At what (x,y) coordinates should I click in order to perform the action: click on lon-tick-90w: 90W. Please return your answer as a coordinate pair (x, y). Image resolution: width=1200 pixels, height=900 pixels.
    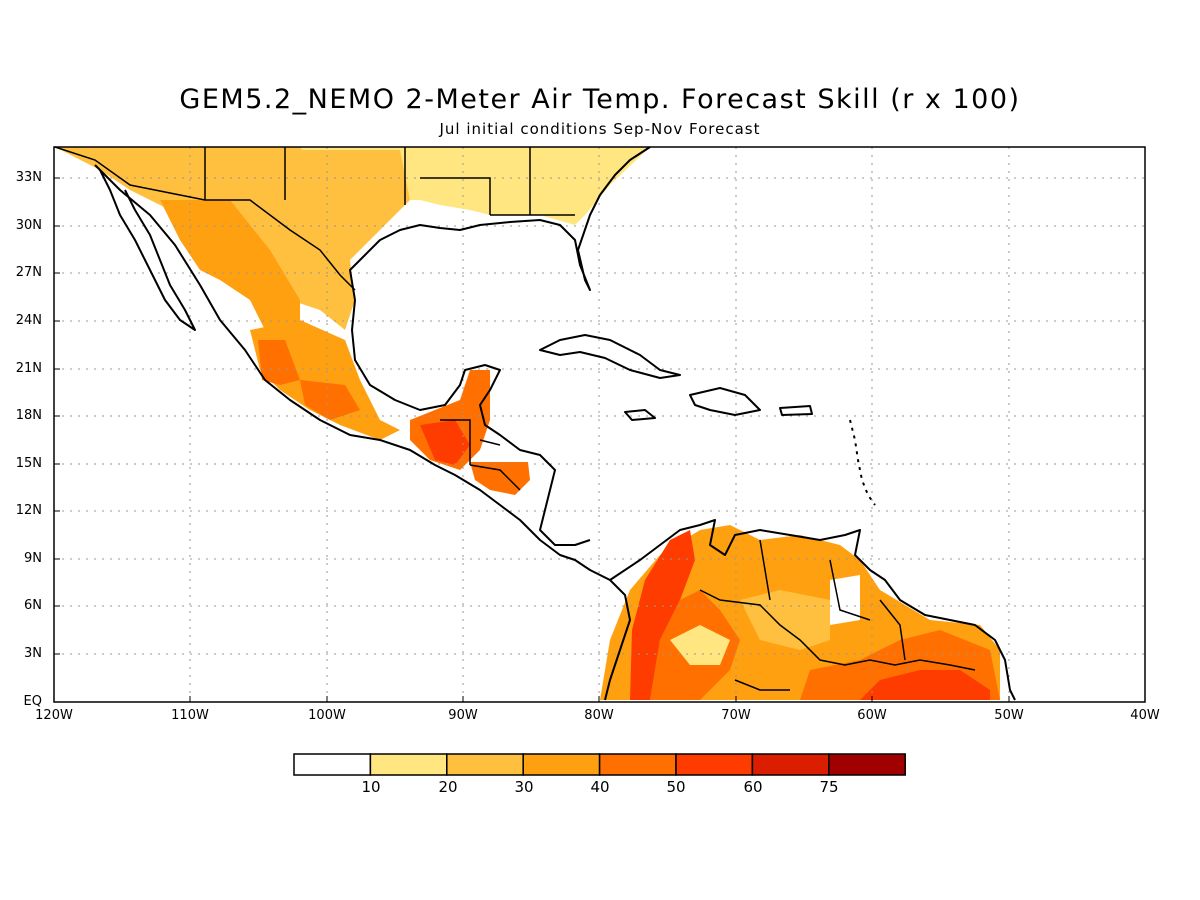
    Looking at the image, I should click on (463, 715).